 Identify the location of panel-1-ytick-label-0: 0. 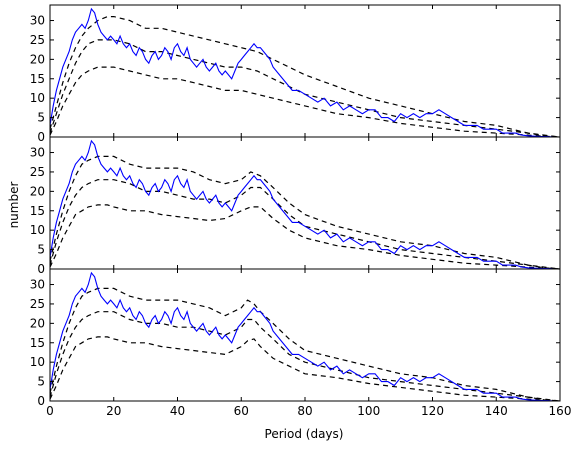
(41, 137).